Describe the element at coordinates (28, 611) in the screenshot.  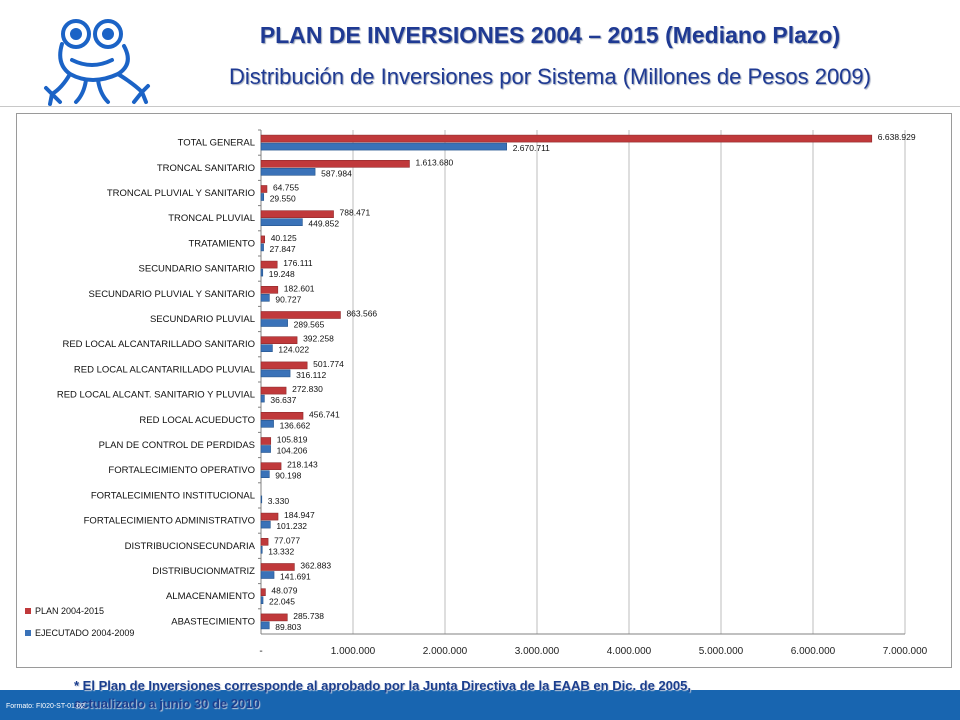
I see `legend-swatch-plan` at that location.